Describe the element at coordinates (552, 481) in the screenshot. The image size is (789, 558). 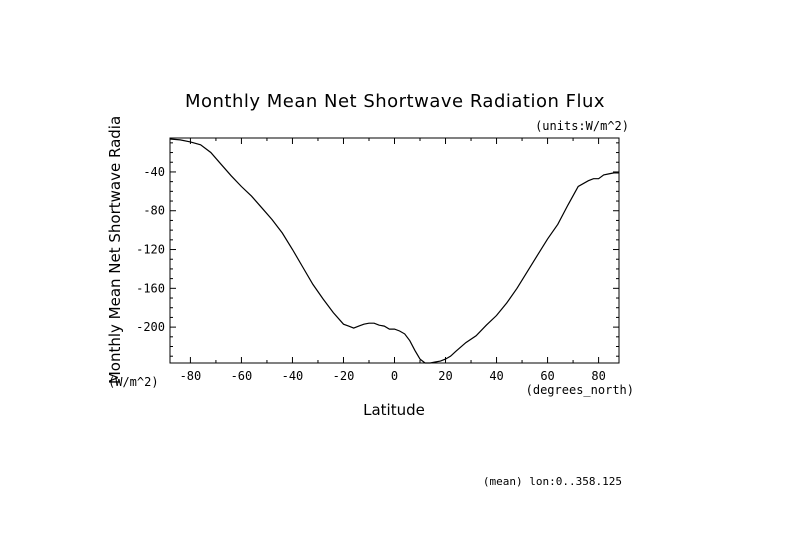
I see `footnote: (mean) lon:0..358.125` at that location.